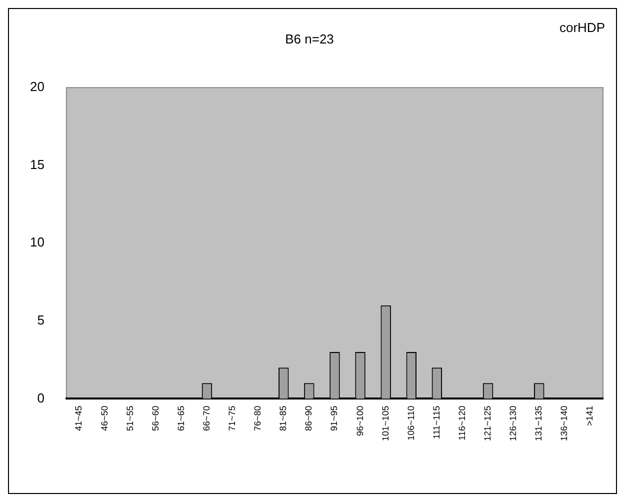 Image resolution: width=625 pixels, height=502 pixels. What do you see at coordinates (513, 424) in the screenshot?
I see `x-tick-label: 126~130` at bounding box center [513, 424].